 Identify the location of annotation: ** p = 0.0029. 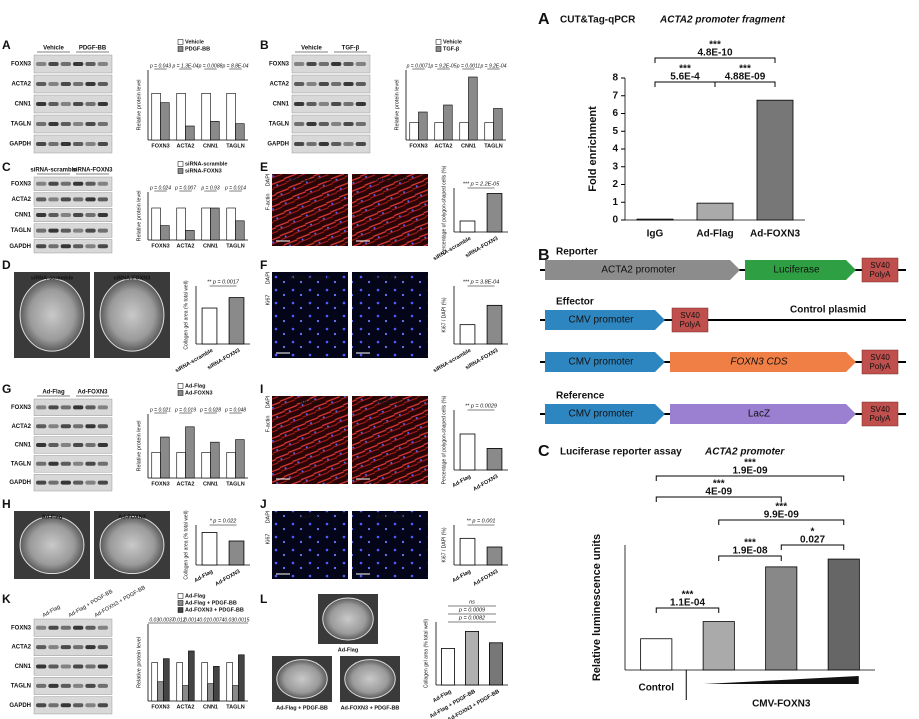
(481, 406).